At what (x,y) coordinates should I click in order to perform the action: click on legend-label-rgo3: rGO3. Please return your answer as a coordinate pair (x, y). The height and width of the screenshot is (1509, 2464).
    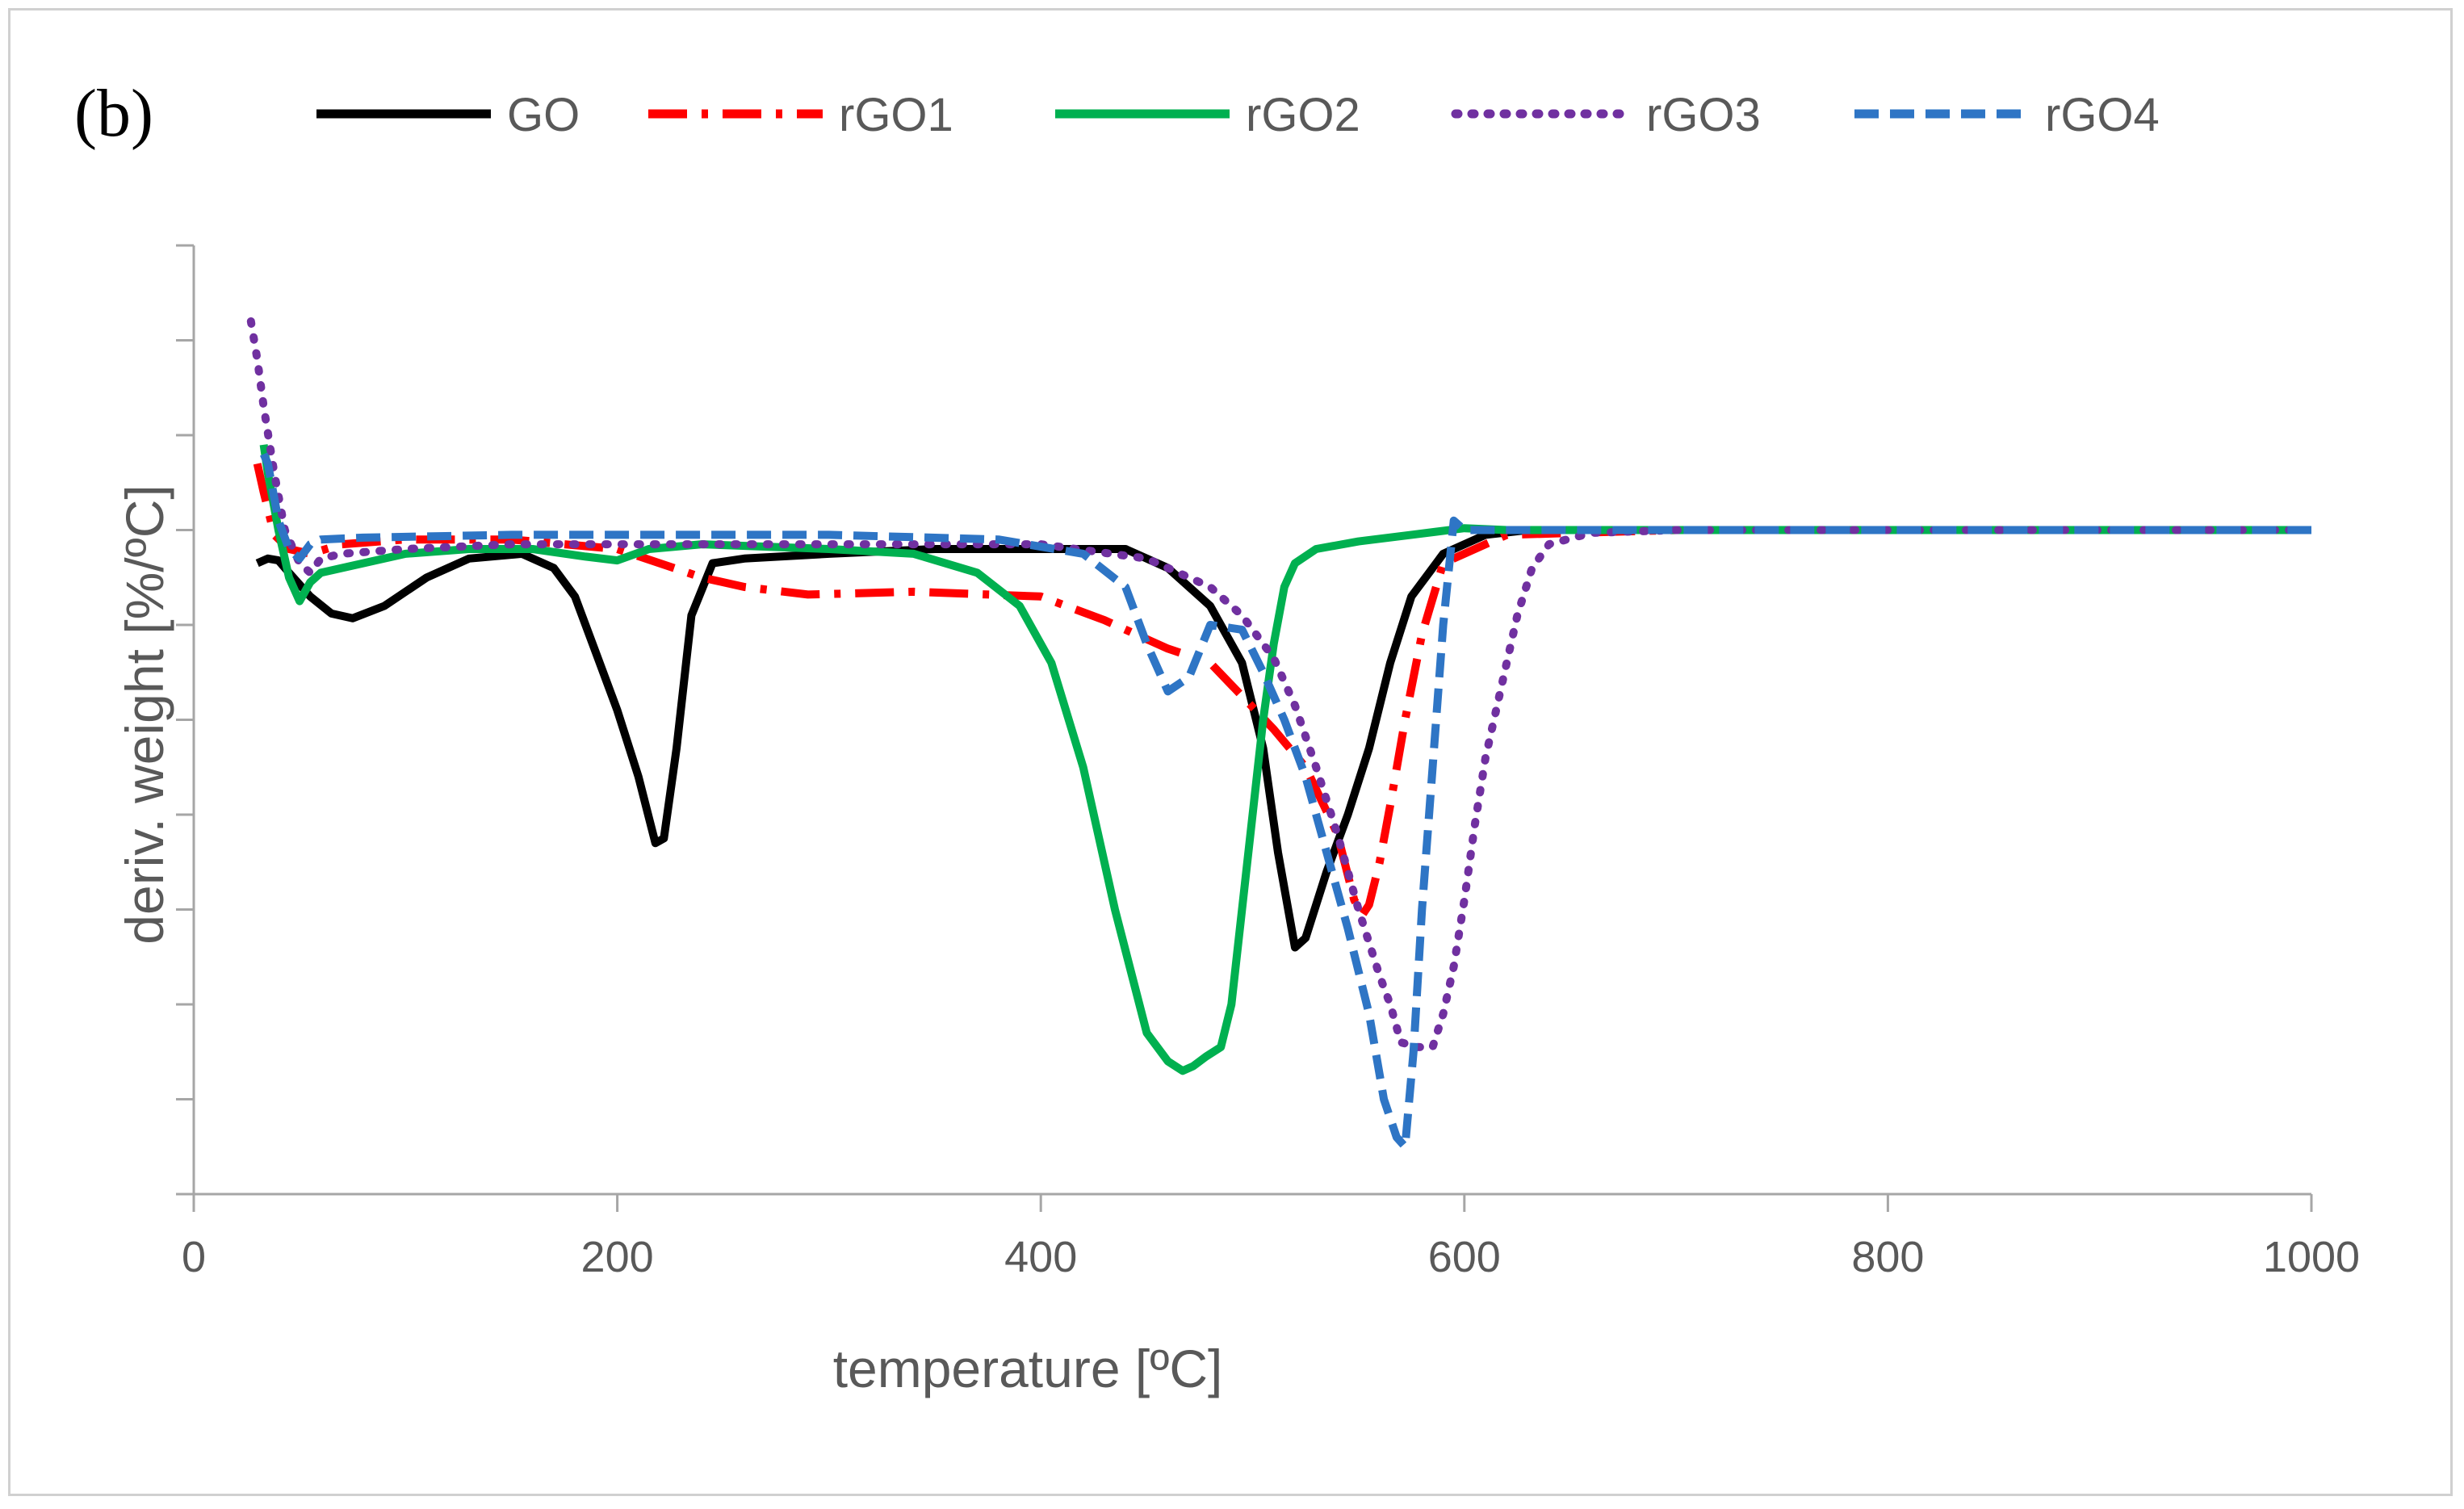
    Looking at the image, I should click on (1704, 115).